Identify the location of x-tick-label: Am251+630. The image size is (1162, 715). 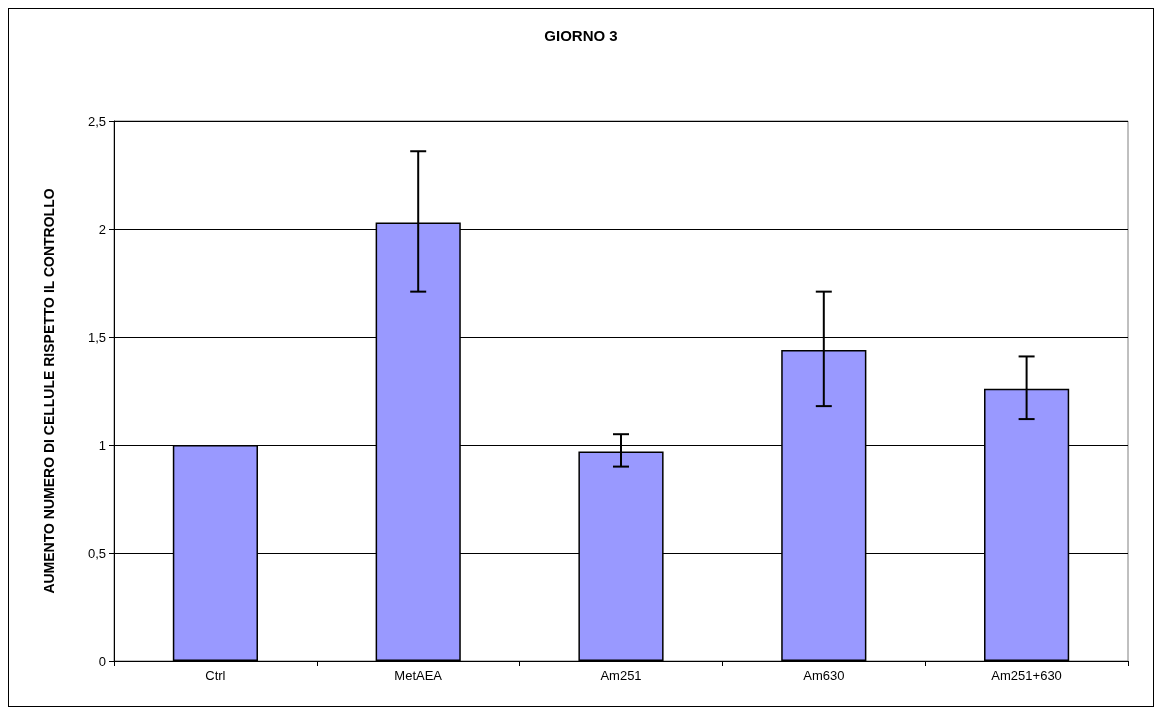
(1026, 675).